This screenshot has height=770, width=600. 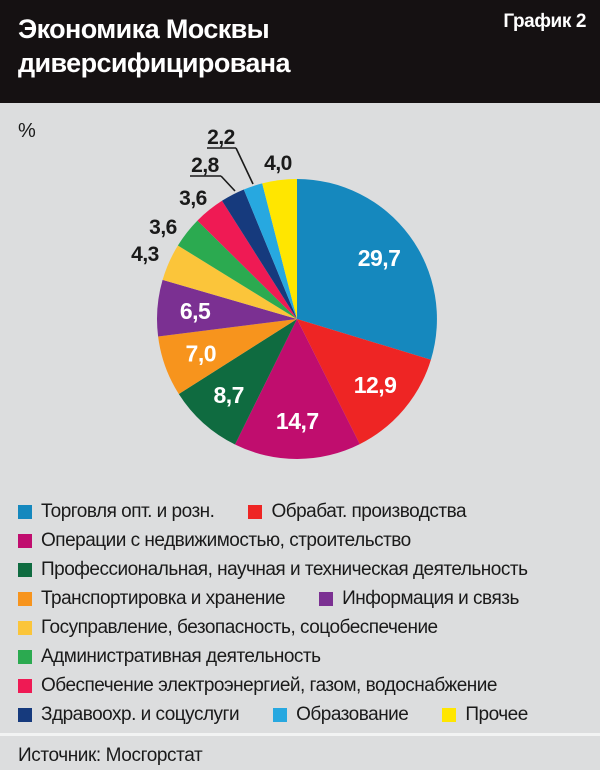 I want to click on legend-label: Операции с недвижимостью, строительство, so click(x=226, y=540).